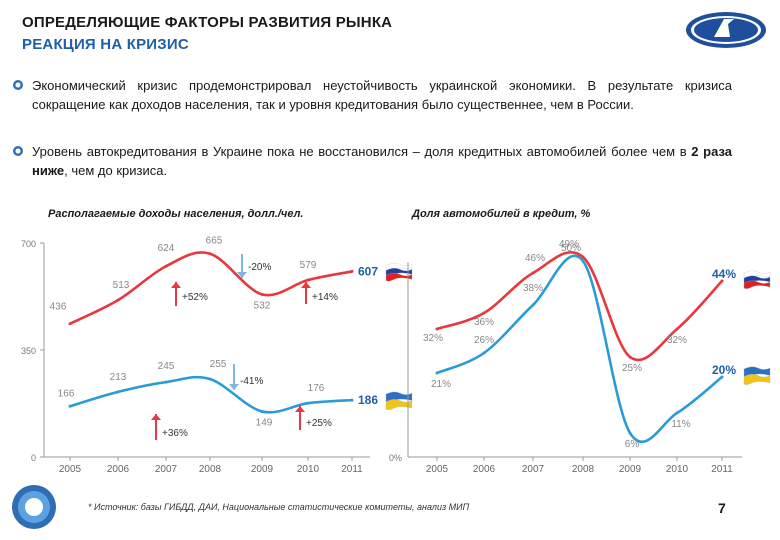 The image size is (780, 540). What do you see at coordinates (726, 30) in the screenshot?
I see `lada-logo-icon` at bounding box center [726, 30].